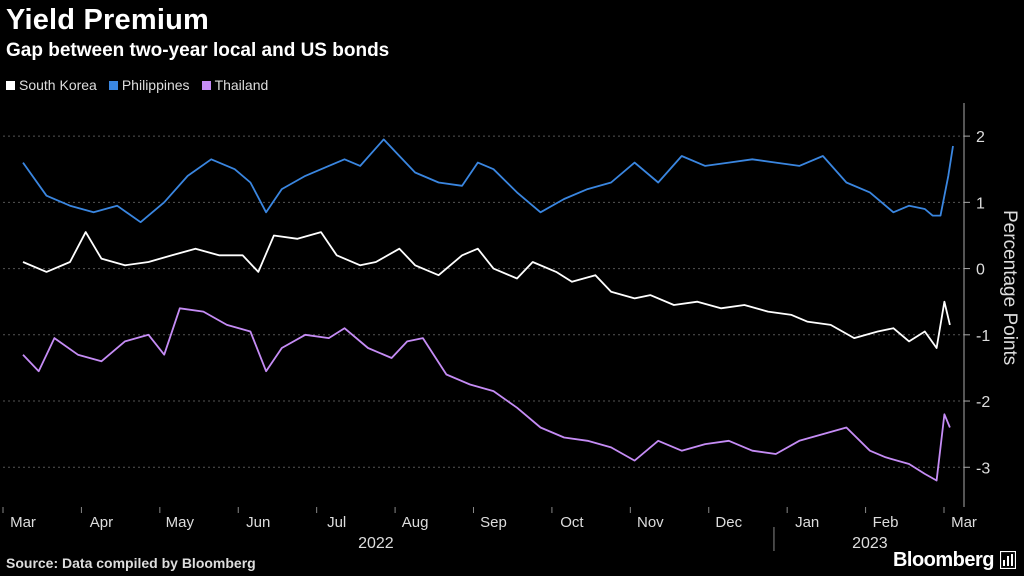 This screenshot has height=576, width=1024. What do you see at coordinates (807, 522) in the screenshot?
I see `x-tick-label-jan: Jan` at bounding box center [807, 522].